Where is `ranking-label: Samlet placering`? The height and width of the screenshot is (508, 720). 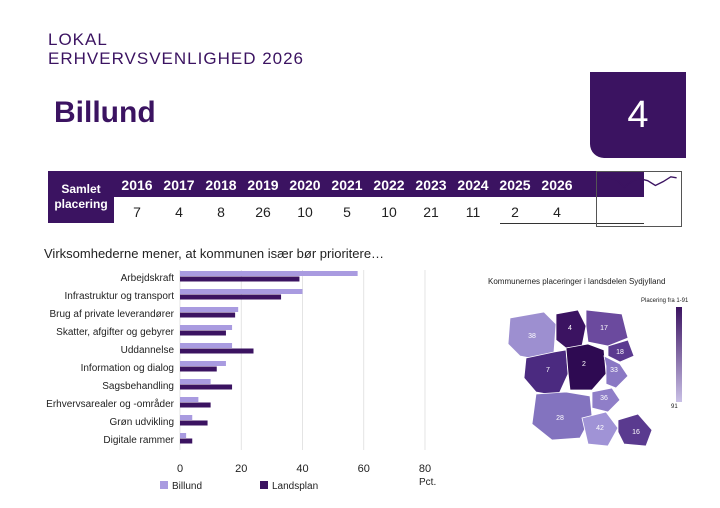 ranking-label: Samlet placering is located at coordinates (81, 197).